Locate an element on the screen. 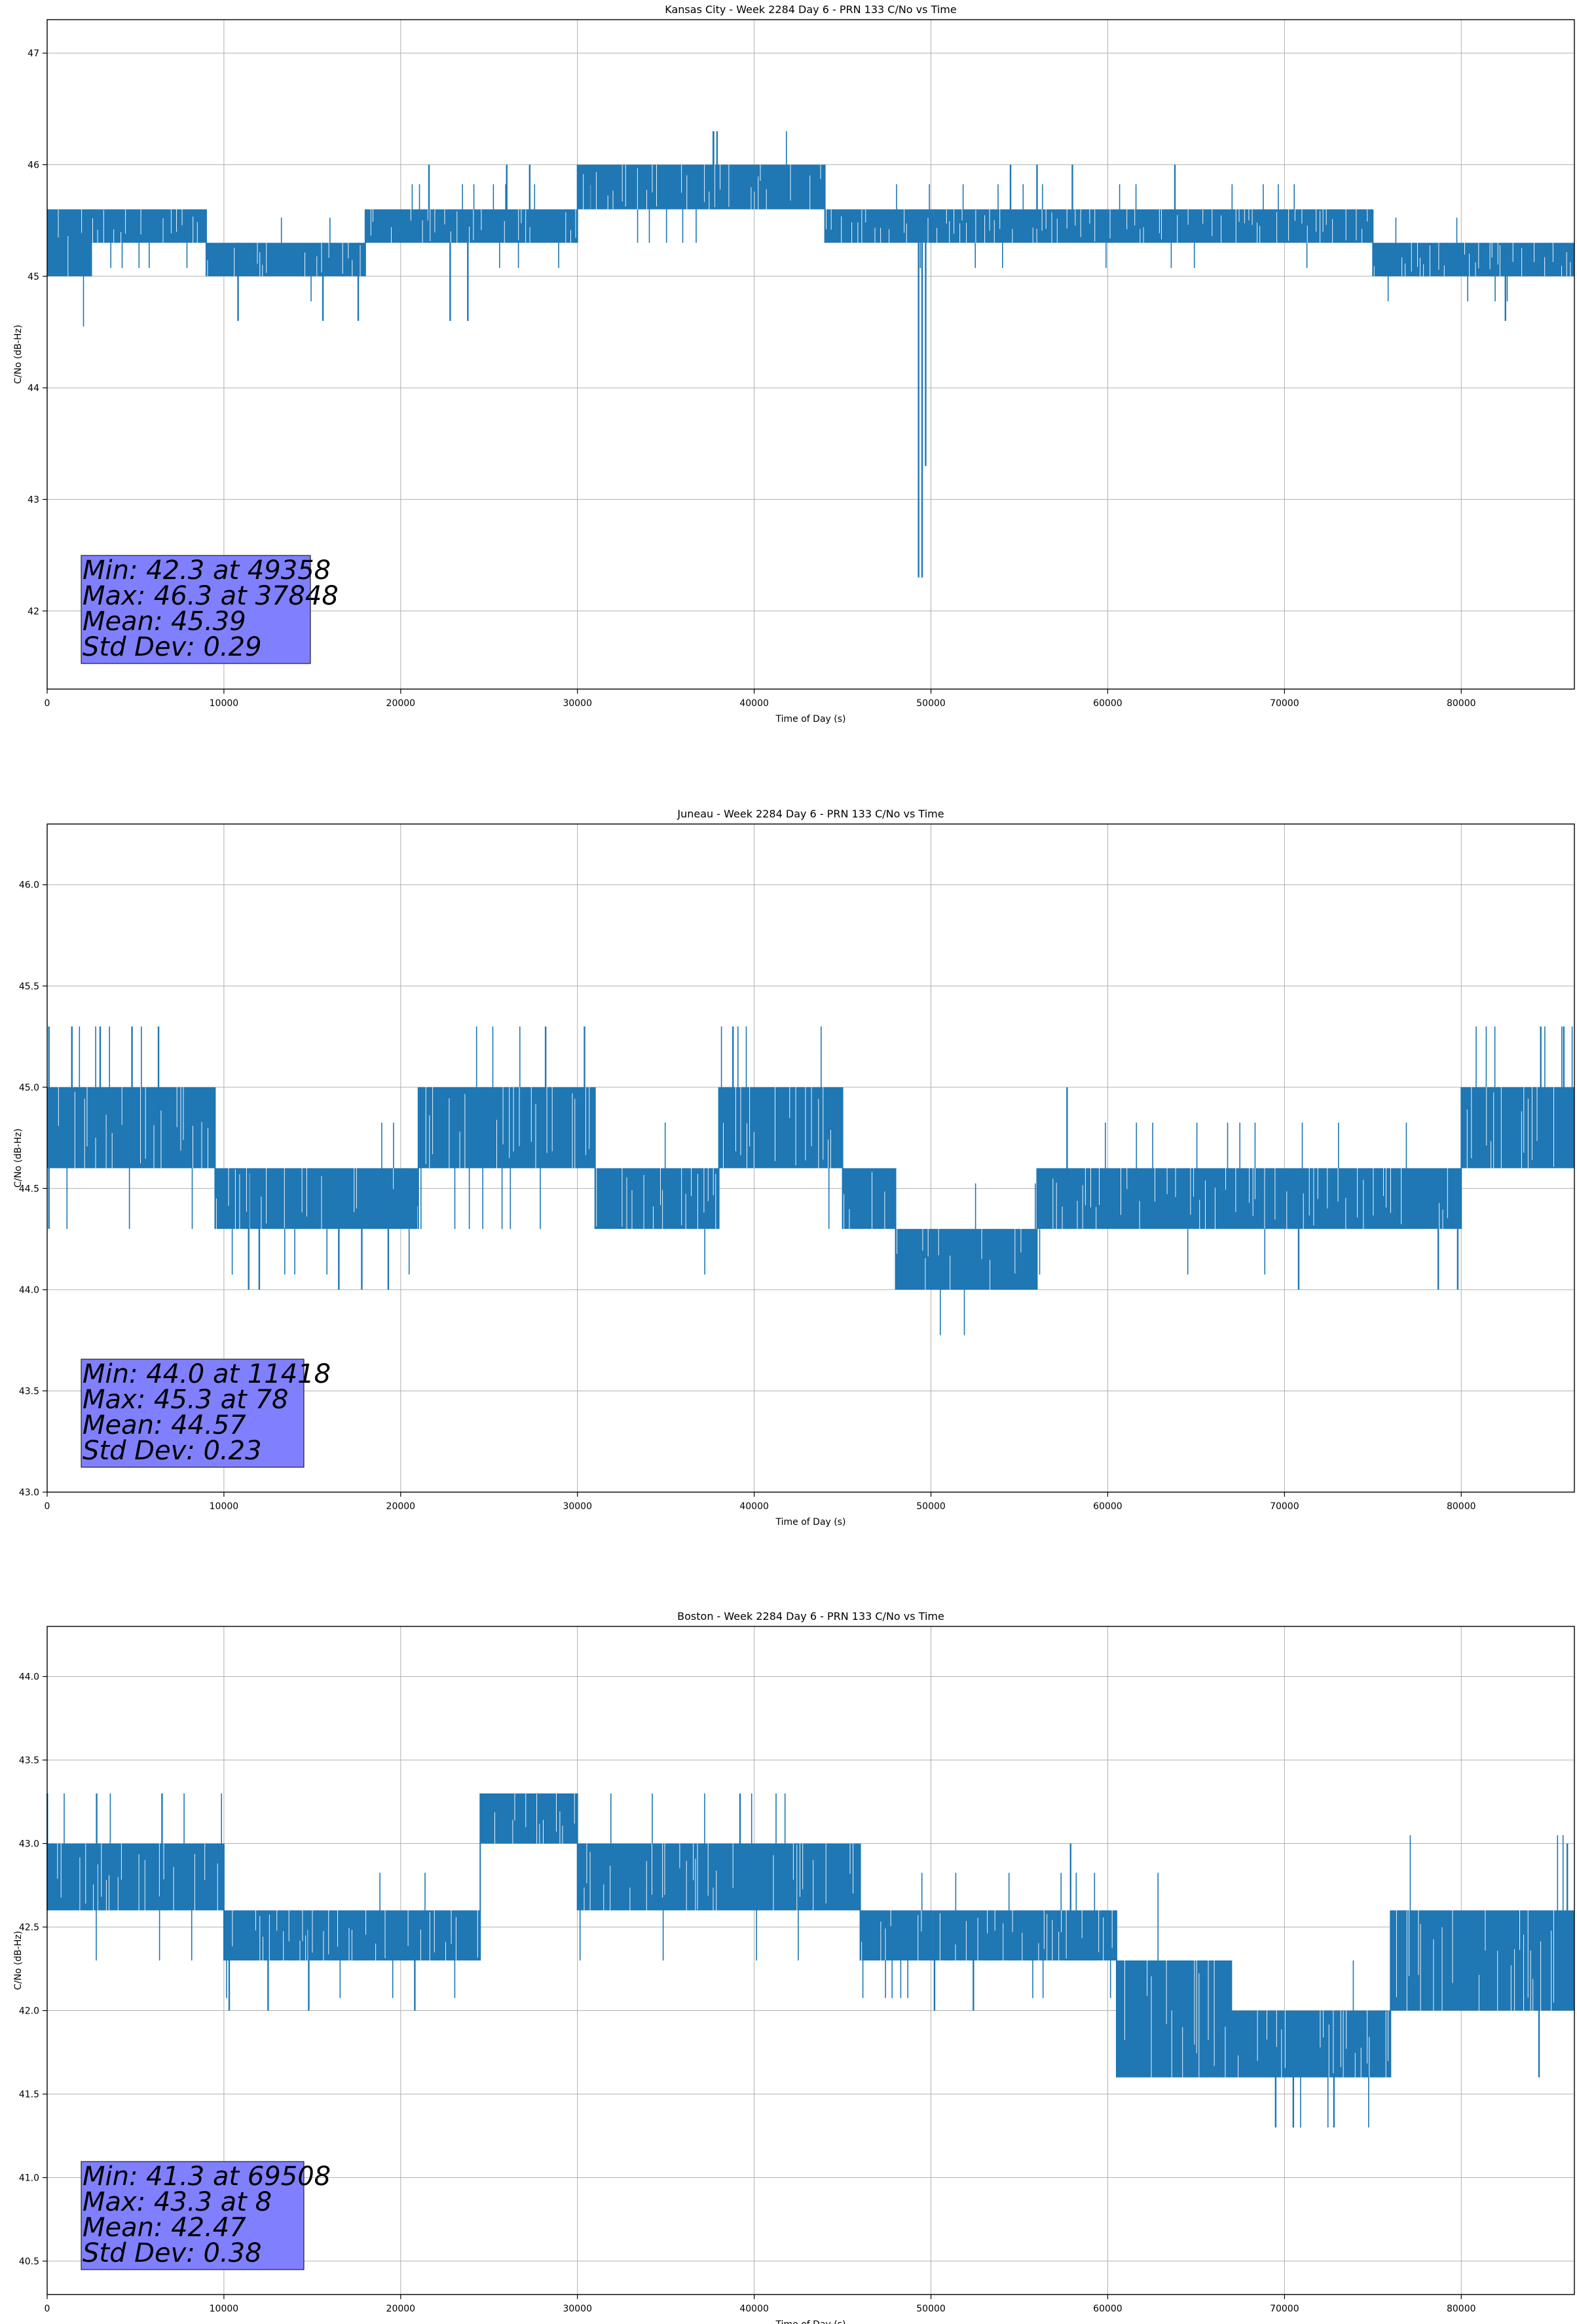  stats-line: Min: 41.3 at 69508 is located at coordinates (207, 2177).